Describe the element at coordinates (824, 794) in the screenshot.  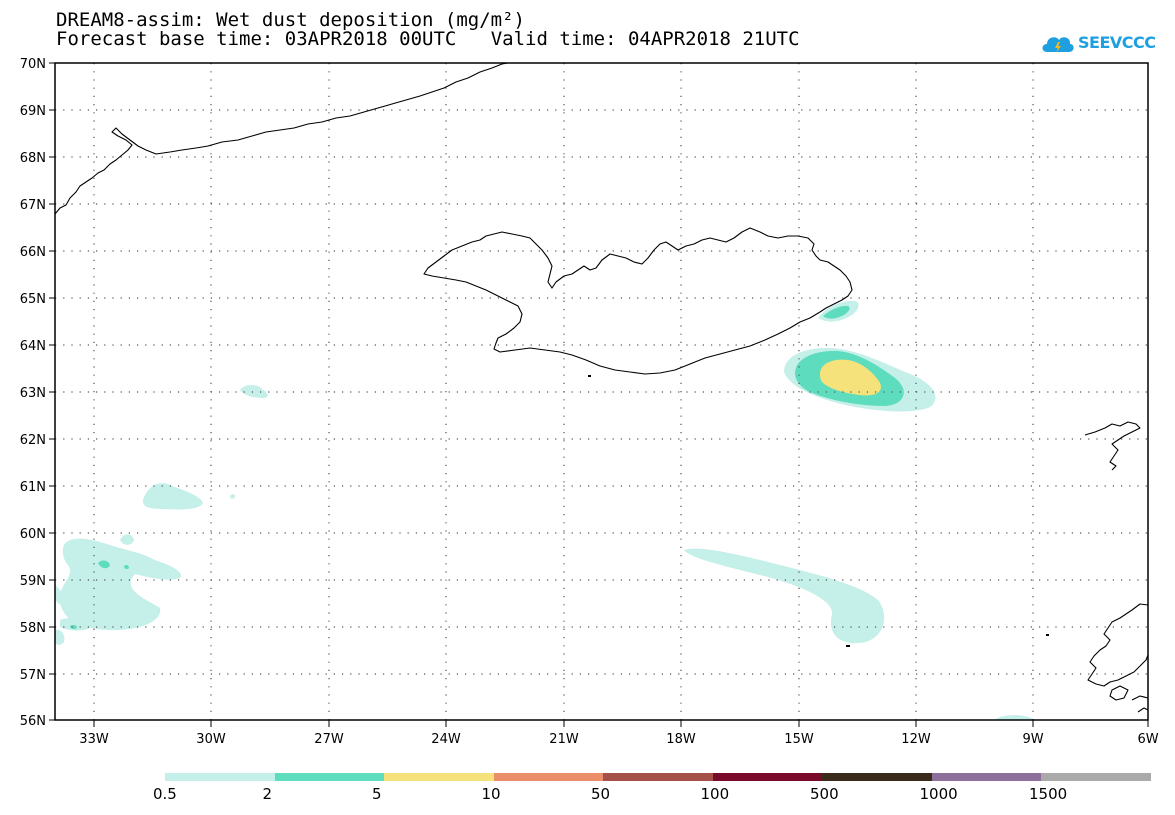
I see `legend-label: 500` at that location.